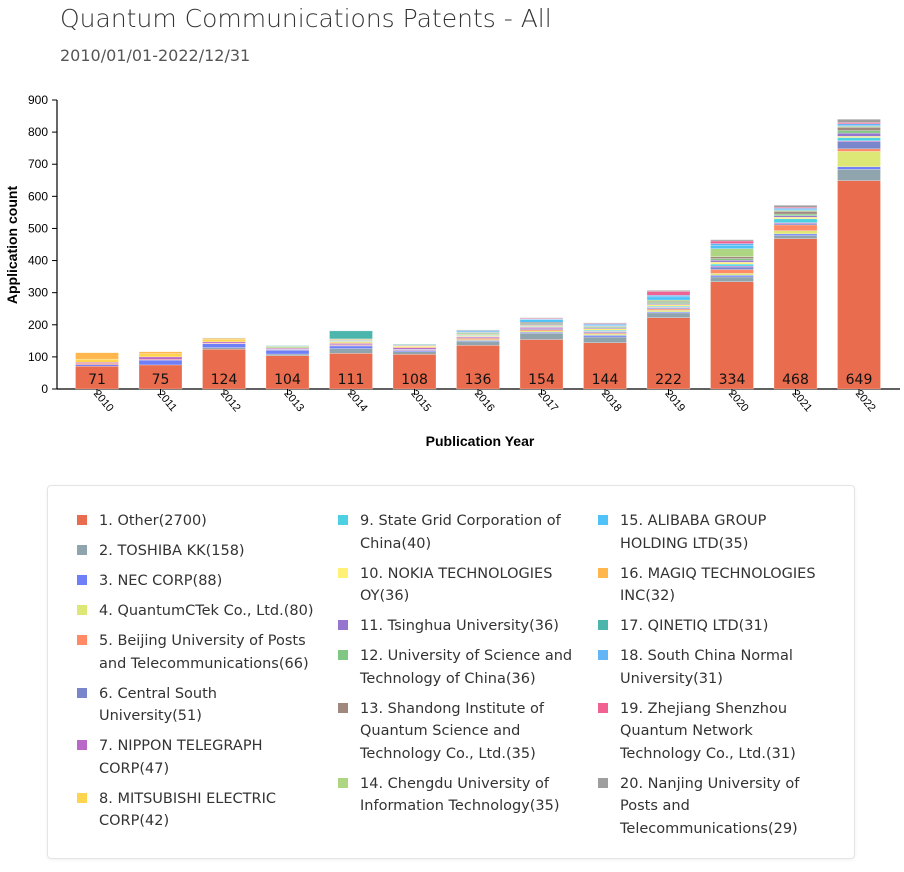  I want to click on legend-item: 9. State Grid Corporation of China(40), so click(458, 532).